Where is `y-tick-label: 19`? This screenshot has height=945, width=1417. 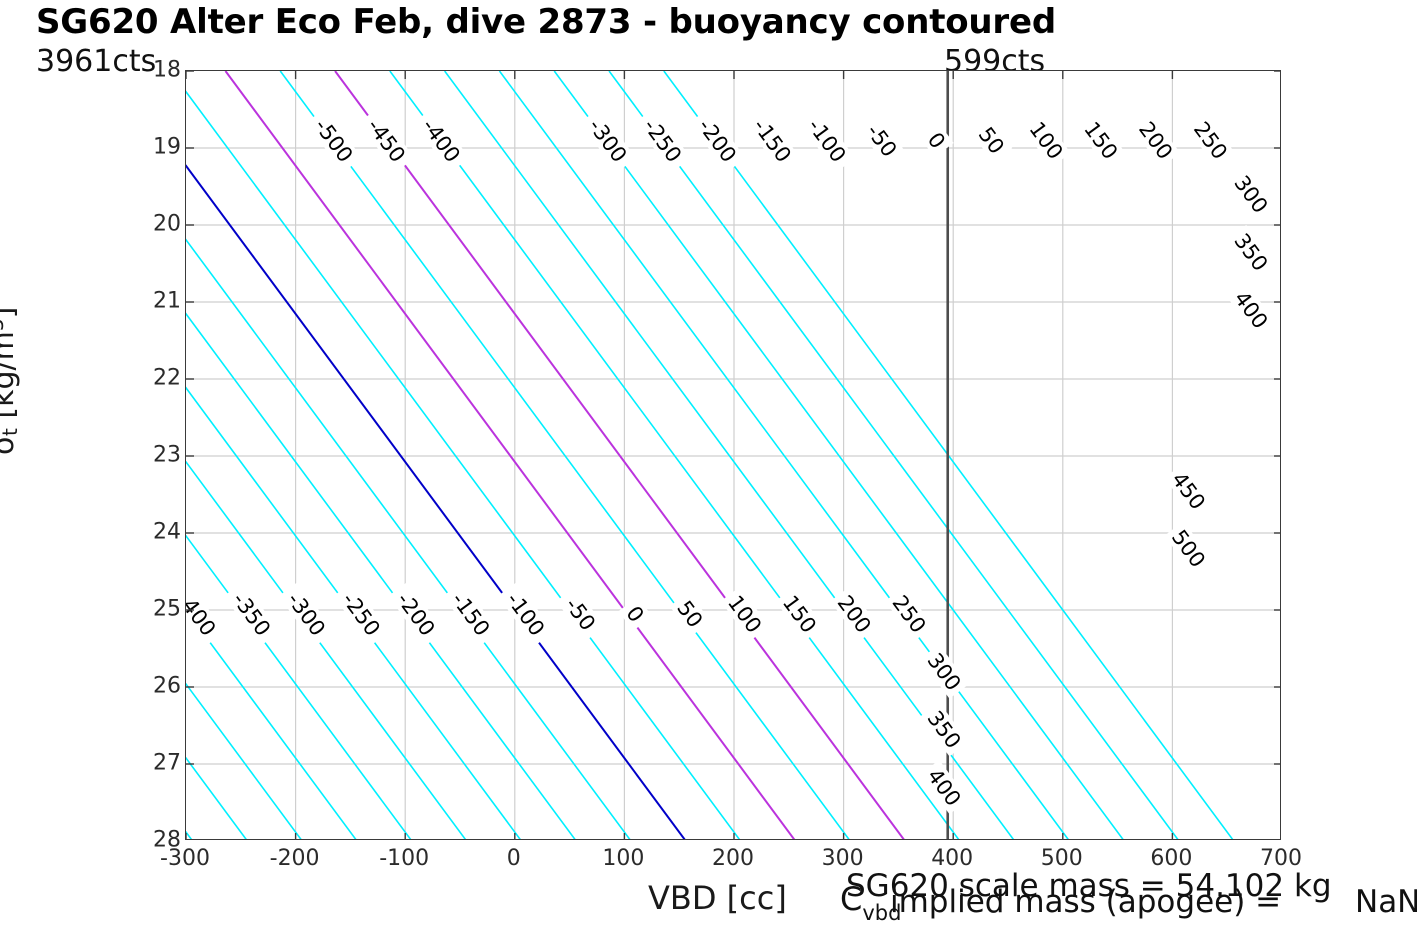
y-tick-label: 19 is located at coordinates (167, 147).